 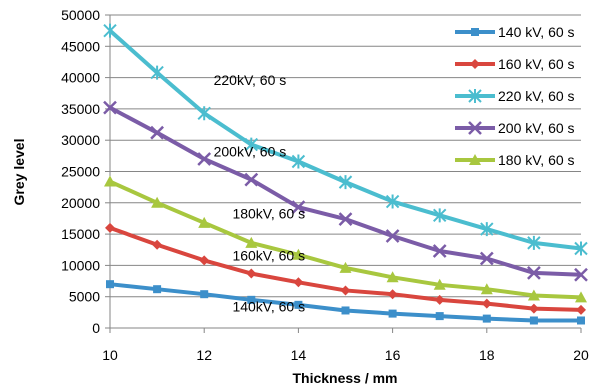 I want to click on x-tick-label: 16, so click(x=393, y=355).